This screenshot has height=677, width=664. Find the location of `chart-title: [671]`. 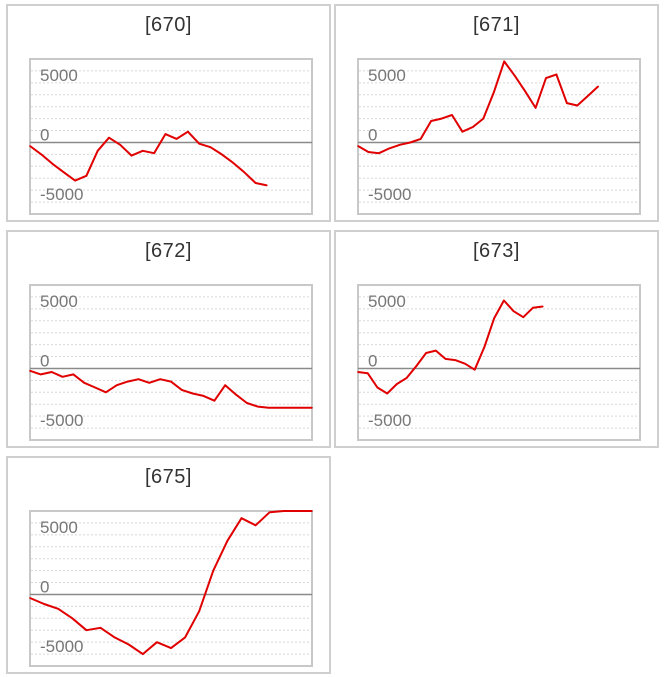

chart-title: [671] is located at coordinates (496, 25).